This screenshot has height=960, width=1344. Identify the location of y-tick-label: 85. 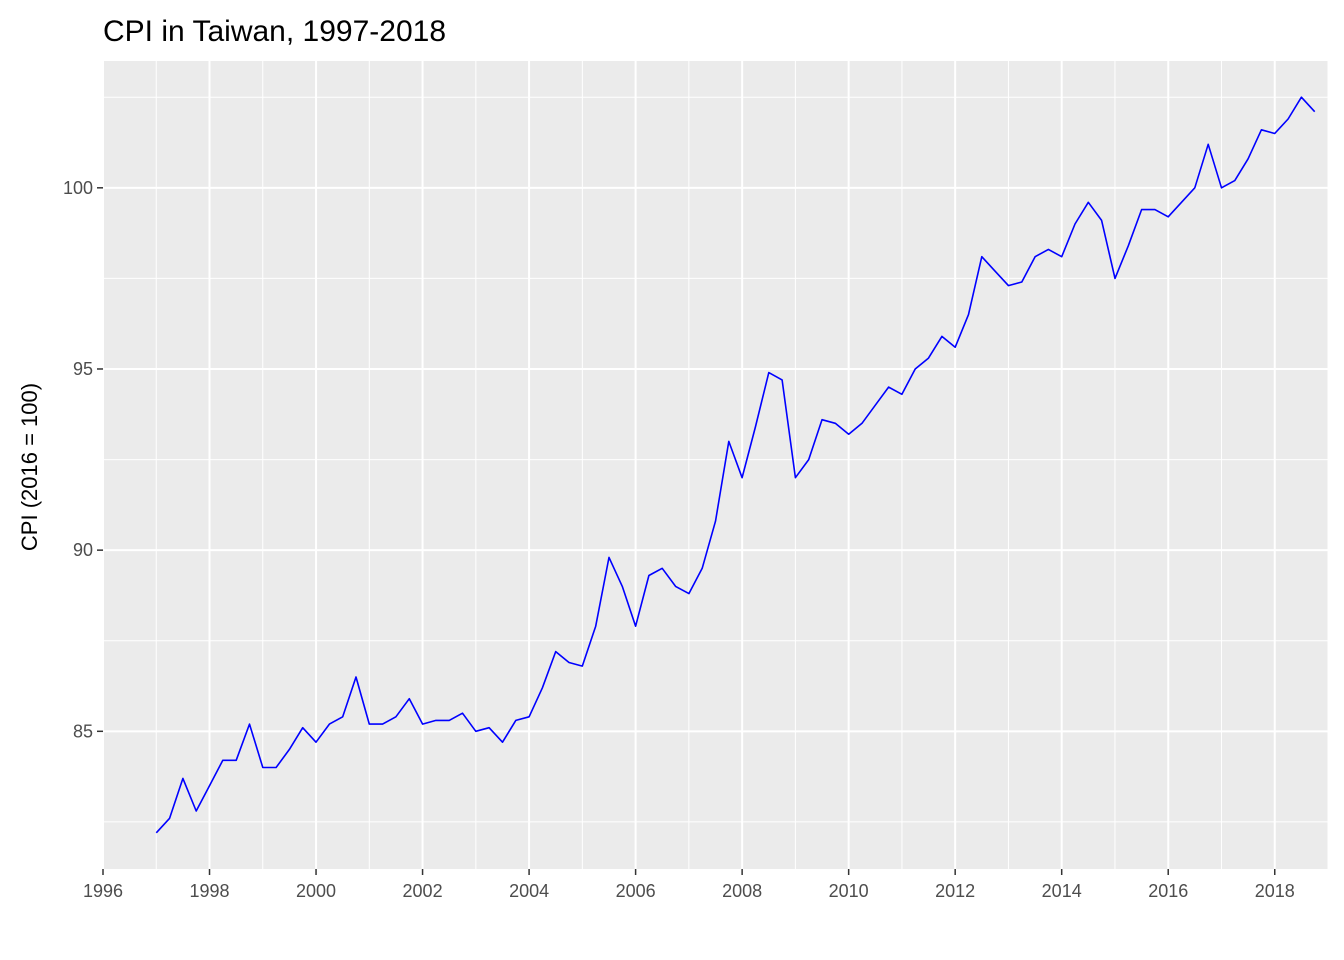
(83, 731).